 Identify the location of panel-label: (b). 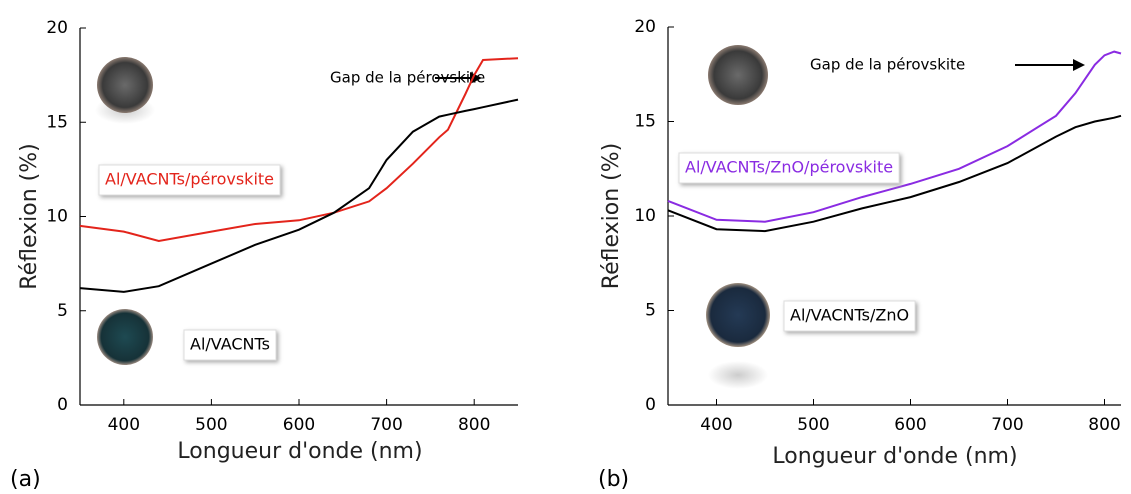
(613, 479).